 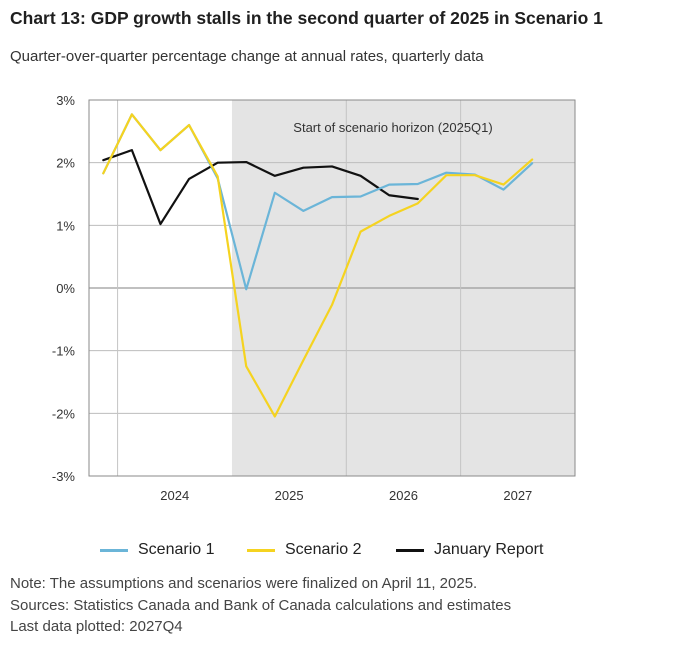 What do you see at coordinates (403, 495) in the screenshot?
I see `x-tick-label: 2026` at bounding box center [403, 495].